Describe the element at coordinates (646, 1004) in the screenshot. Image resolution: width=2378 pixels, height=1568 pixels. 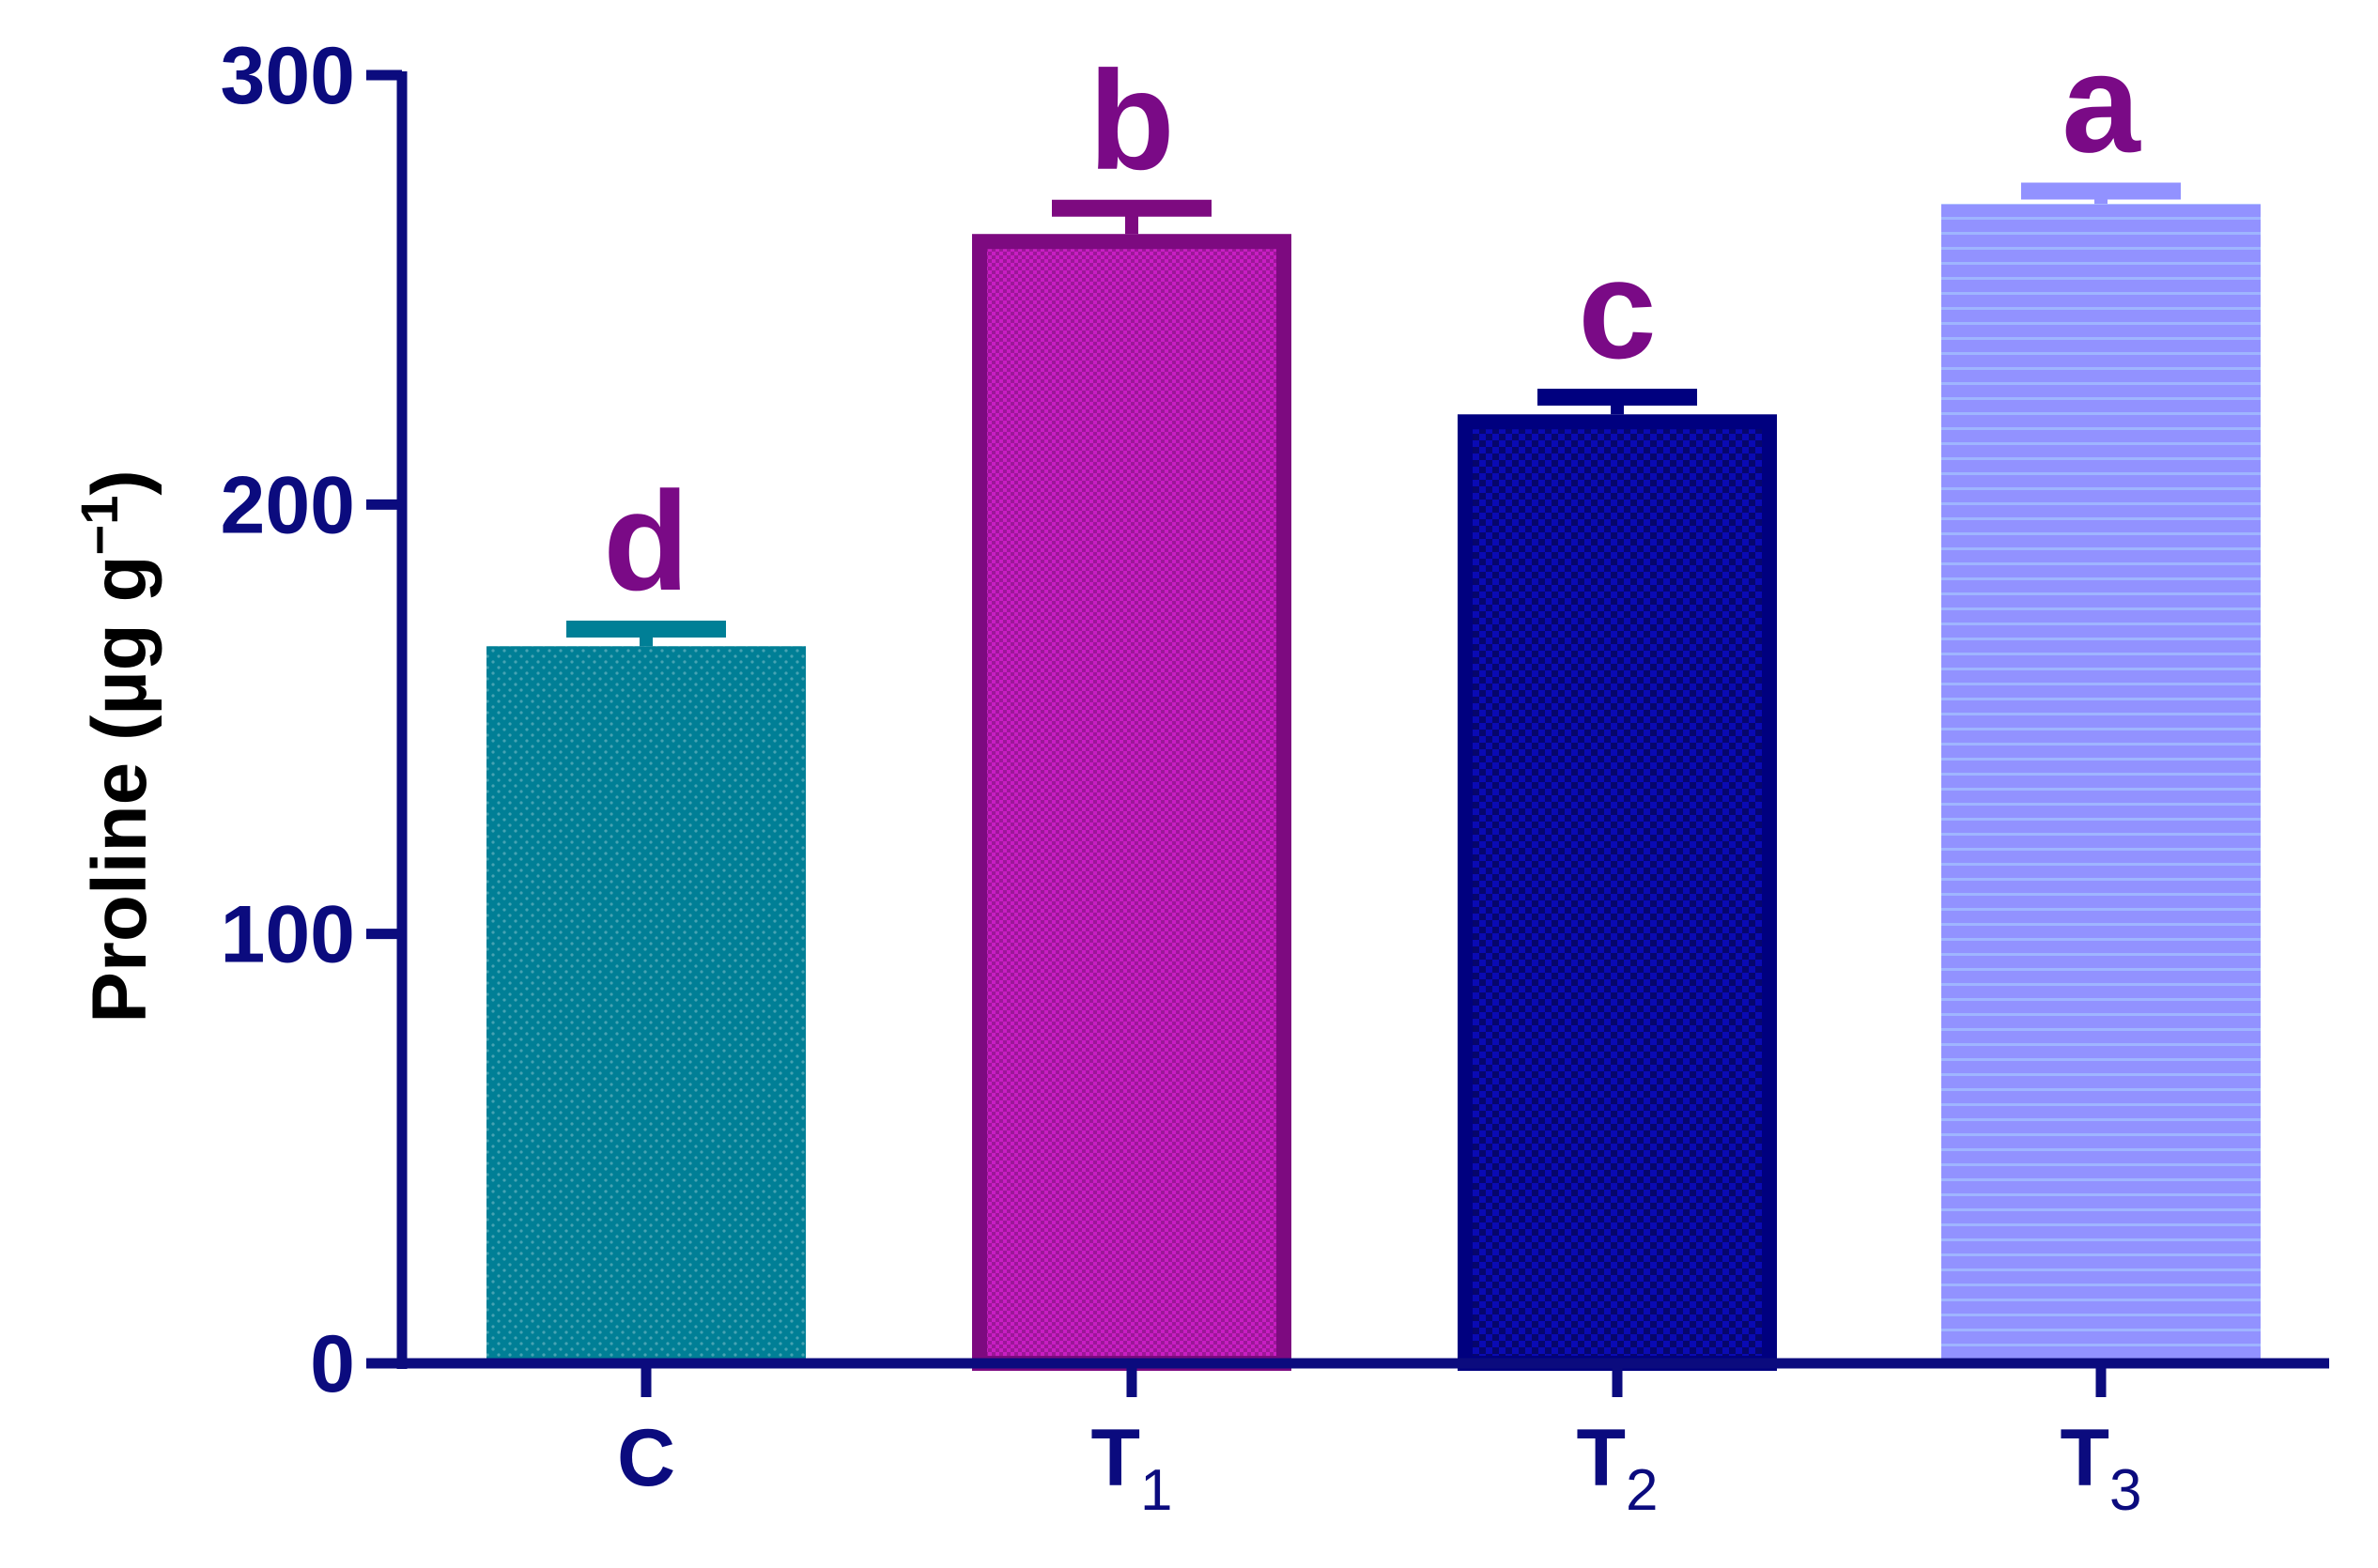
I see `bar-c` at that location.